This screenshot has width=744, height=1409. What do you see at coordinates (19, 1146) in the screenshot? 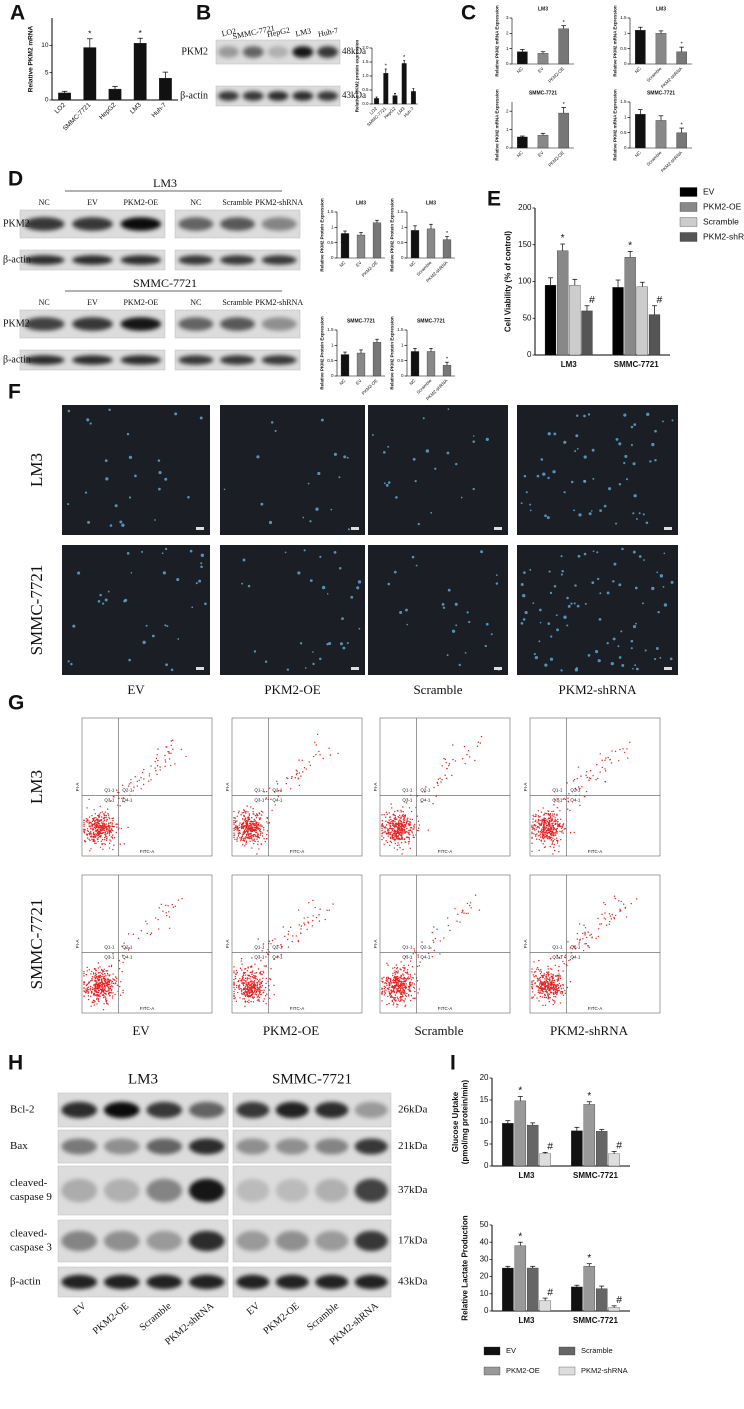
I see `protein-label: Bax` at bounding box center [19, 1146].